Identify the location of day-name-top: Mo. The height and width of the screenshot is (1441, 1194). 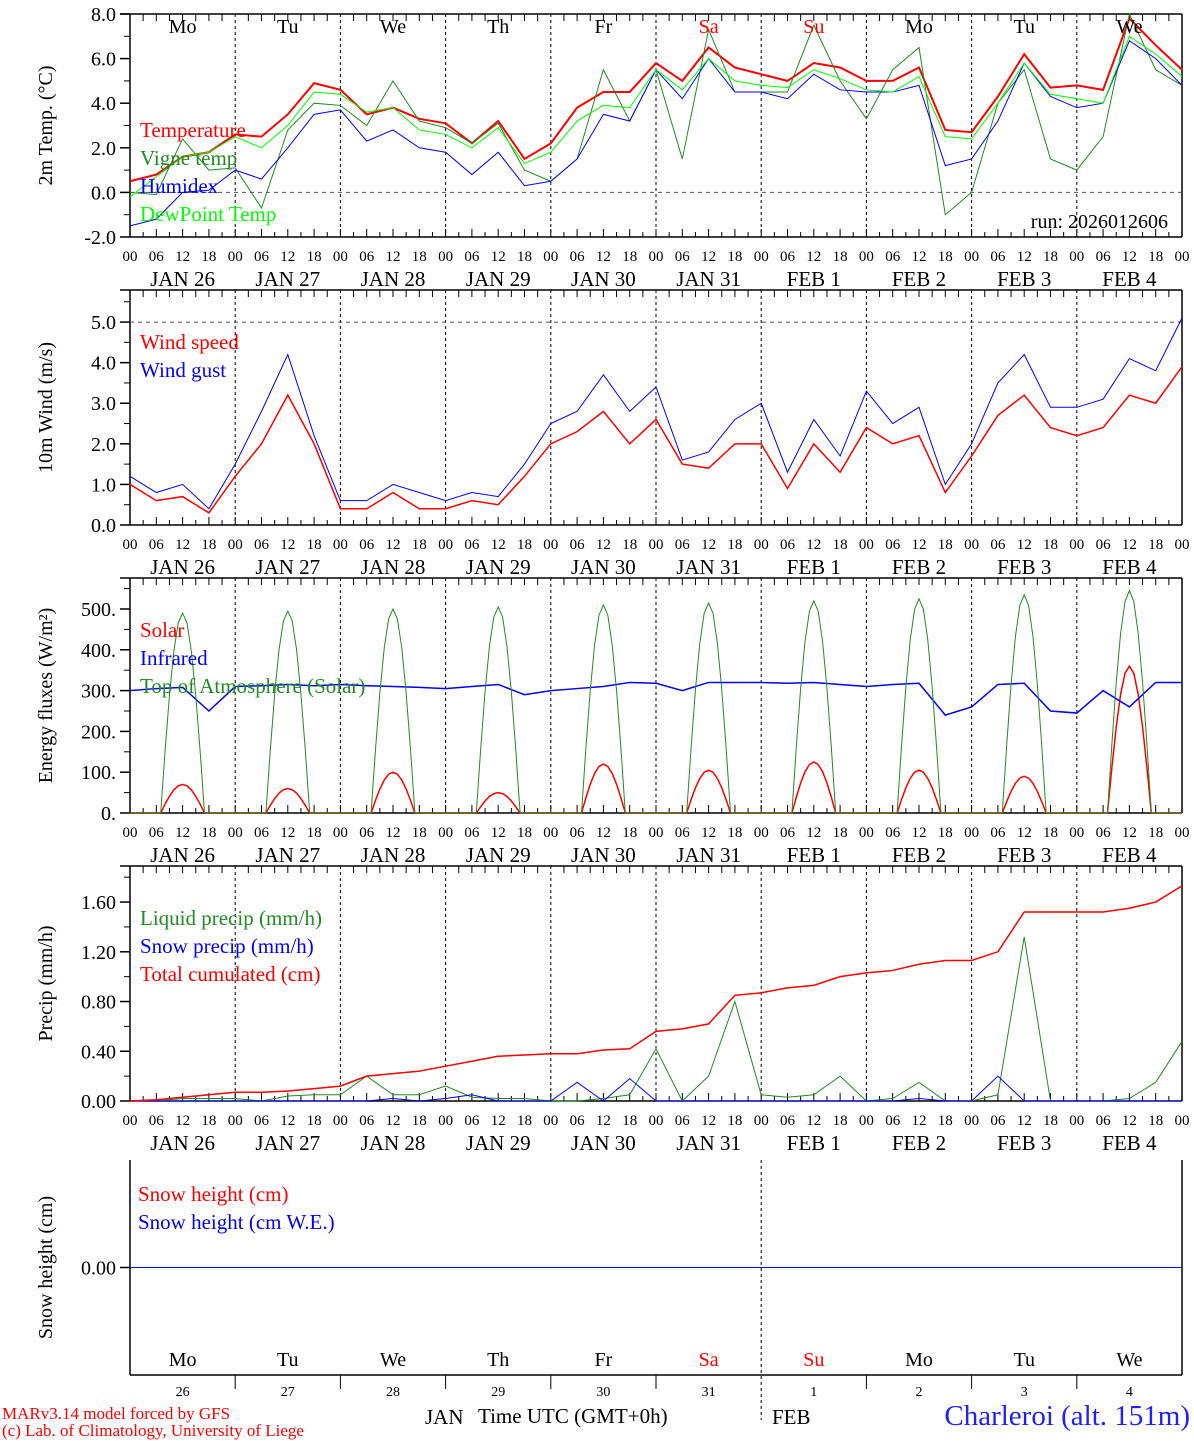
(183, 27).